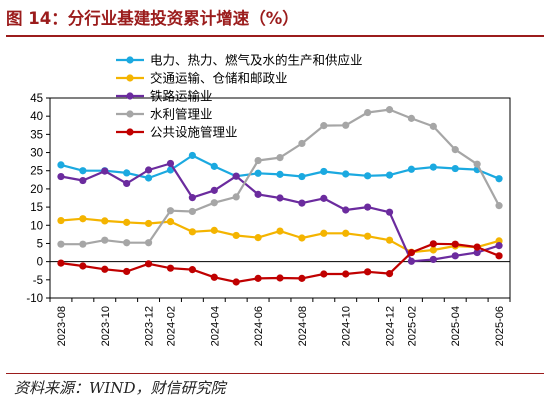 The height and width of the screenshot is (402, 550). What do you see at coordinates (36, 172) in the screenshot?
I see `y-tick-label: 25` at bounding box center [36, 172].